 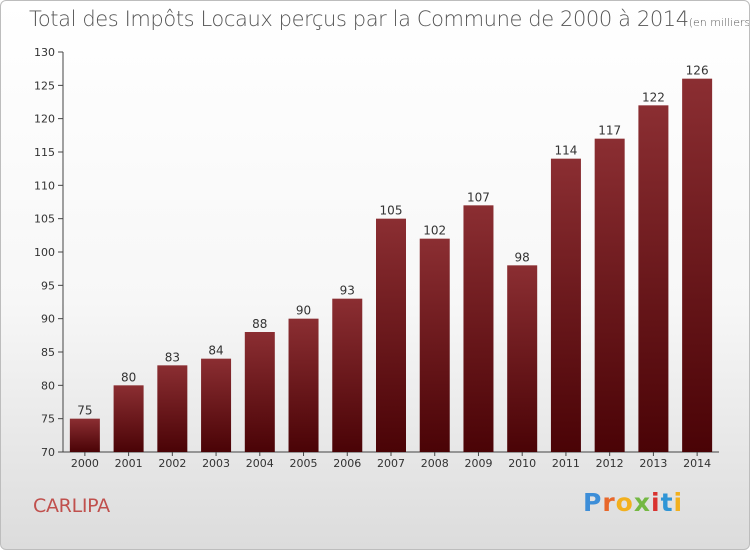 I want to click on x-tick-label: 2006, so click(x=347, y=463).